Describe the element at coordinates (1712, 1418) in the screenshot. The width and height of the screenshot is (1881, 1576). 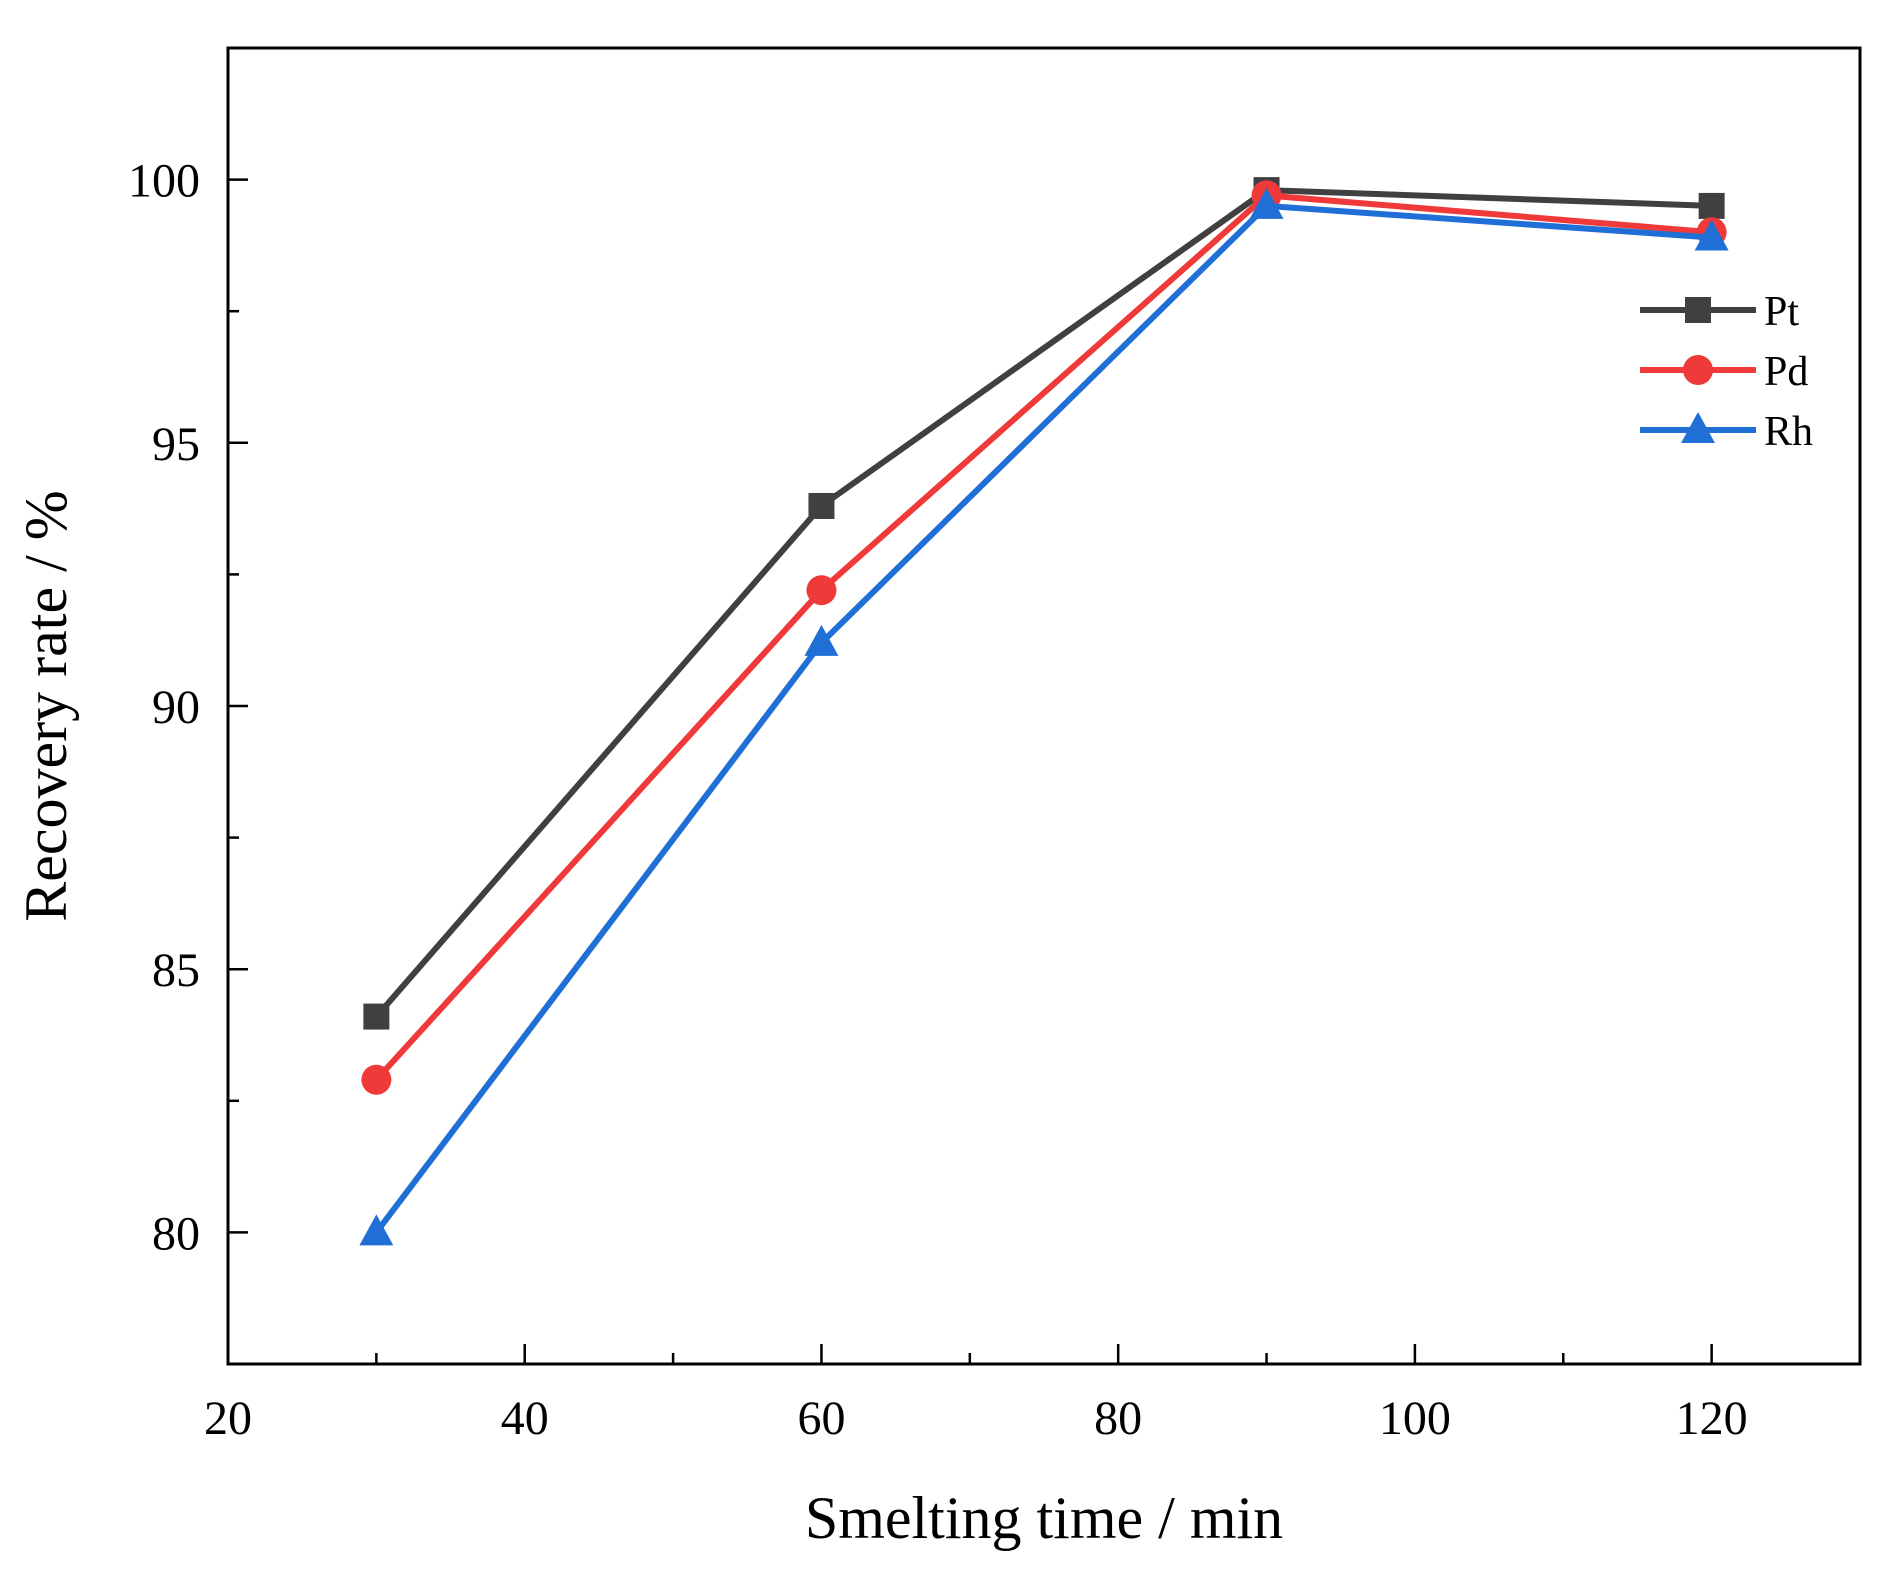
I see `x-tick-label: 120` at that location.